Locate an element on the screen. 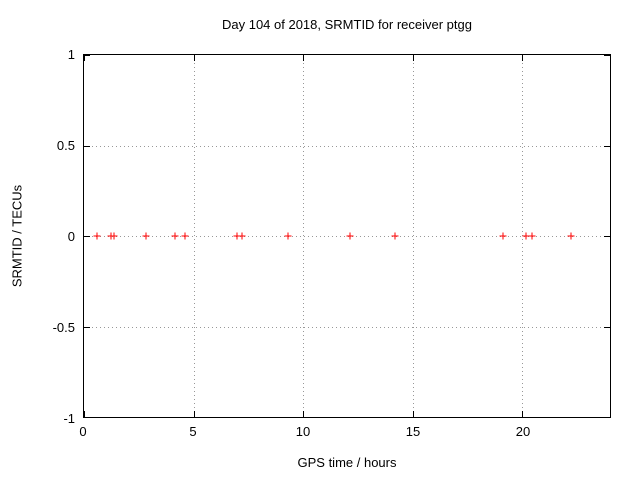 The height and width of the screenshot is (480, 640). x-axis-label: GPS time / hours is located at coordinates (347, 462).